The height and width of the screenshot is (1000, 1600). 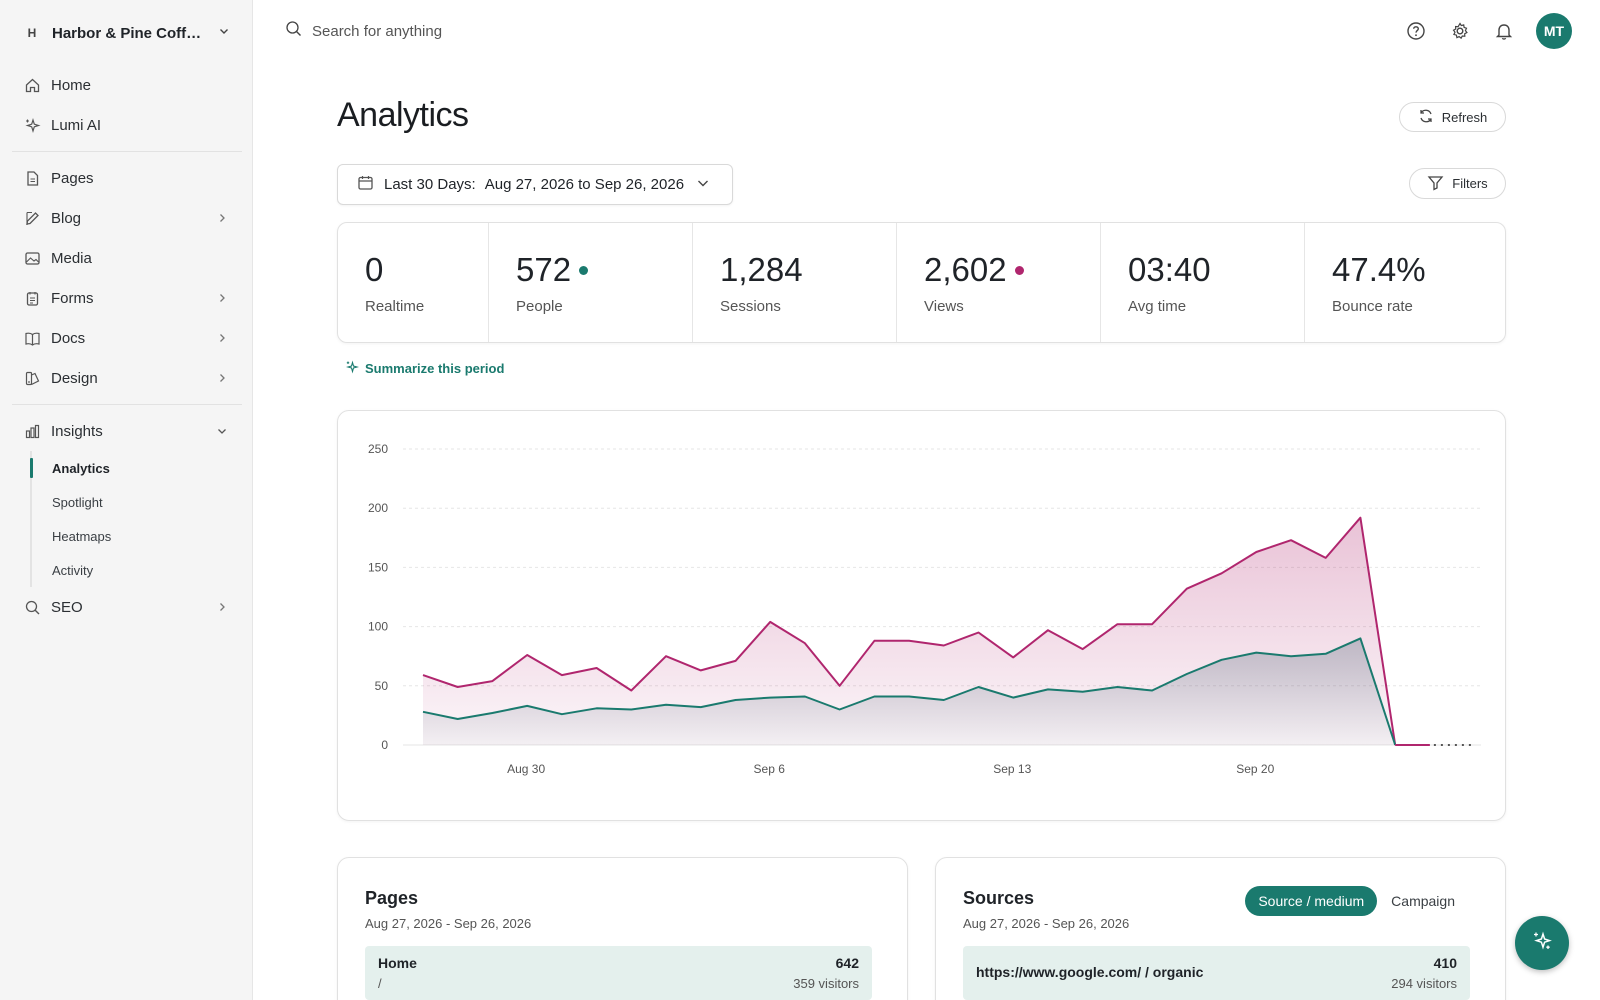 I want to click on avatar: MT, so click(x=1554, y=31).